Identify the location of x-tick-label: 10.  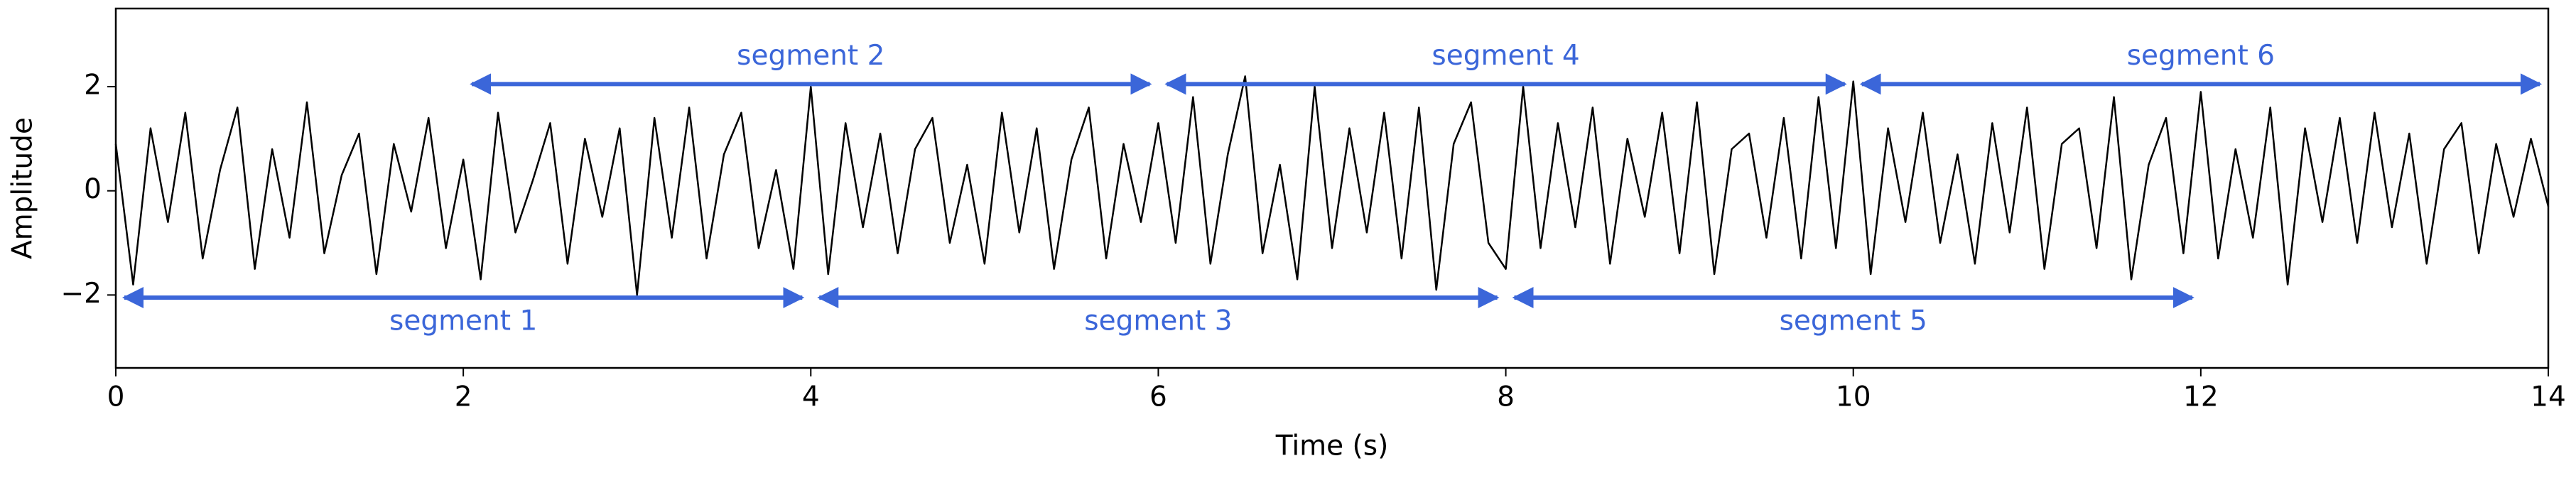
(1853, 397).